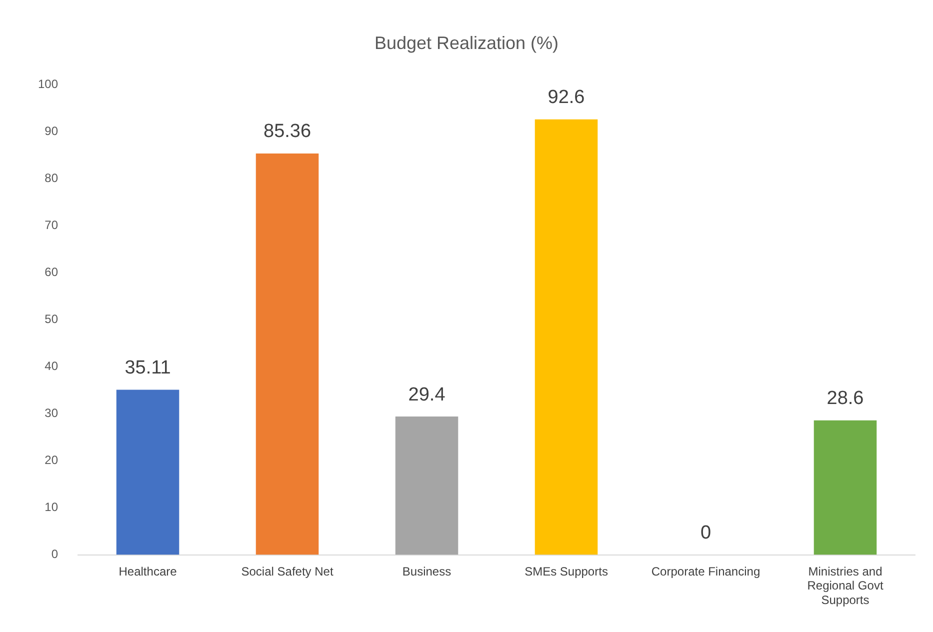  I want to click on y-tick-label: 50, so click(51, 319).